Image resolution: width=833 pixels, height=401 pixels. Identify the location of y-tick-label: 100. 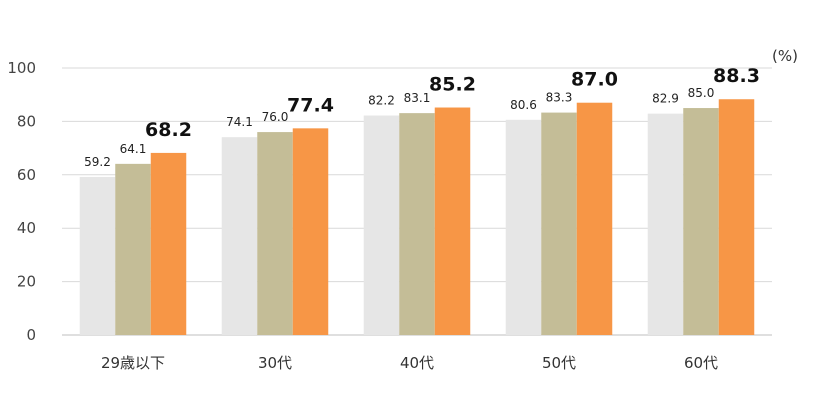
(21, 68).